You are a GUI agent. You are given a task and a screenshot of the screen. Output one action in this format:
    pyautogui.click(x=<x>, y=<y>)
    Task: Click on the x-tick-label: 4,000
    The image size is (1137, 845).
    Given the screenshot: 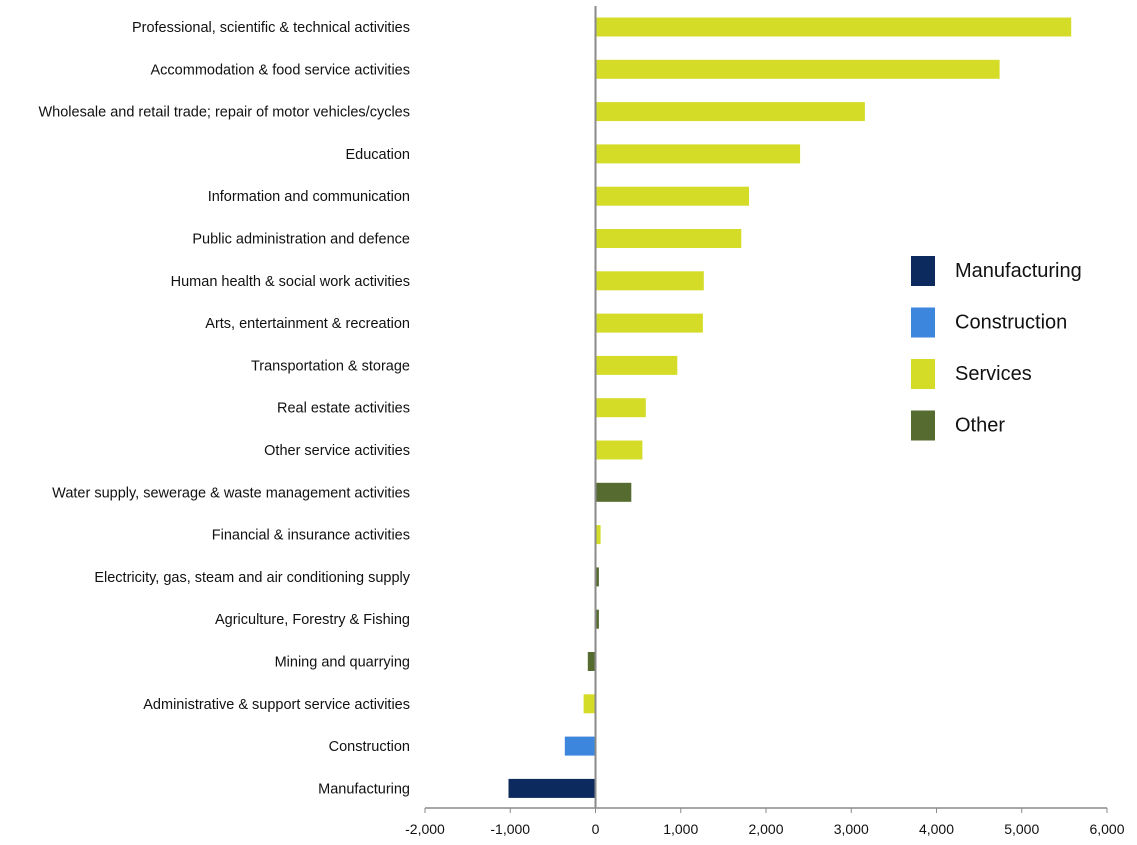 What is the action you would take?
    pyautogui.click(x=936, y=829)
    